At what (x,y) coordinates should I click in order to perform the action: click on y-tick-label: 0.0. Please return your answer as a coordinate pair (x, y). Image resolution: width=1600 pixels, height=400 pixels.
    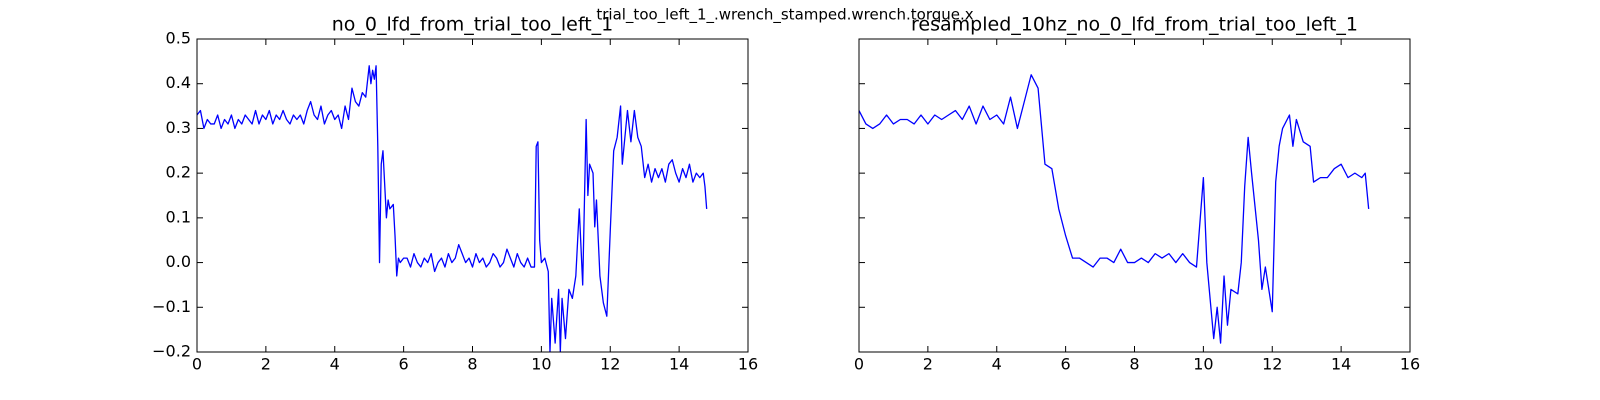
    Looking at the image, I should click on (178, 261).